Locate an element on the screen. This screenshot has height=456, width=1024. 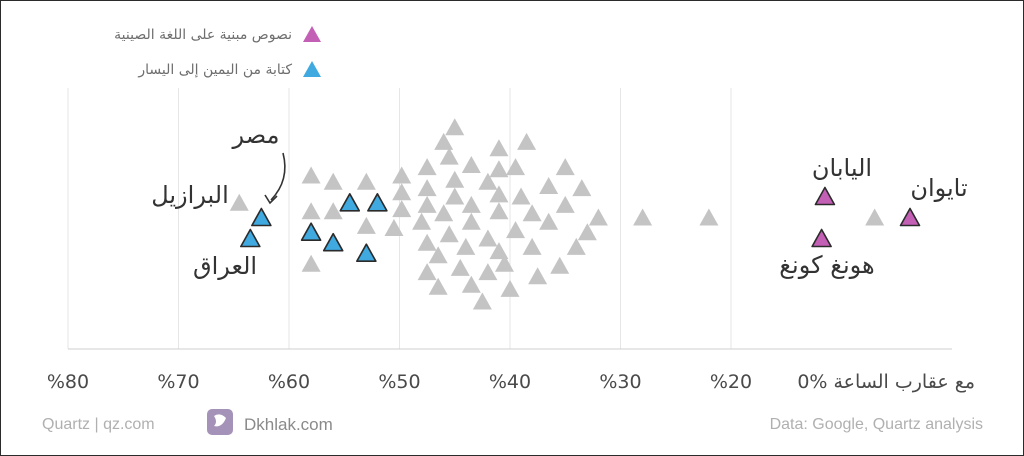
annotation-egypt: مصر is located at coordinates (256, 135).